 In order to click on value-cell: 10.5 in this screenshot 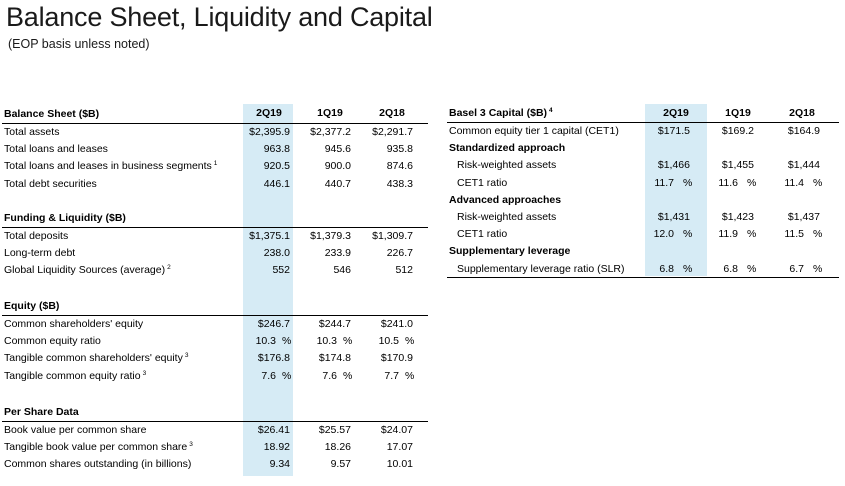, I will do `click(388, 341)`.